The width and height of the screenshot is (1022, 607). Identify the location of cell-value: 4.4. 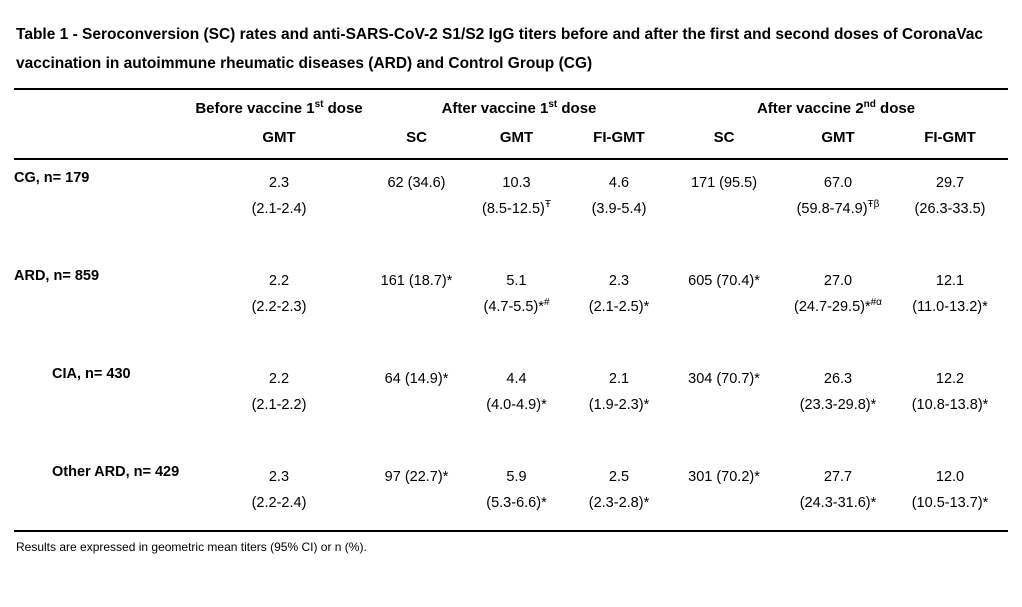
(516, 379).